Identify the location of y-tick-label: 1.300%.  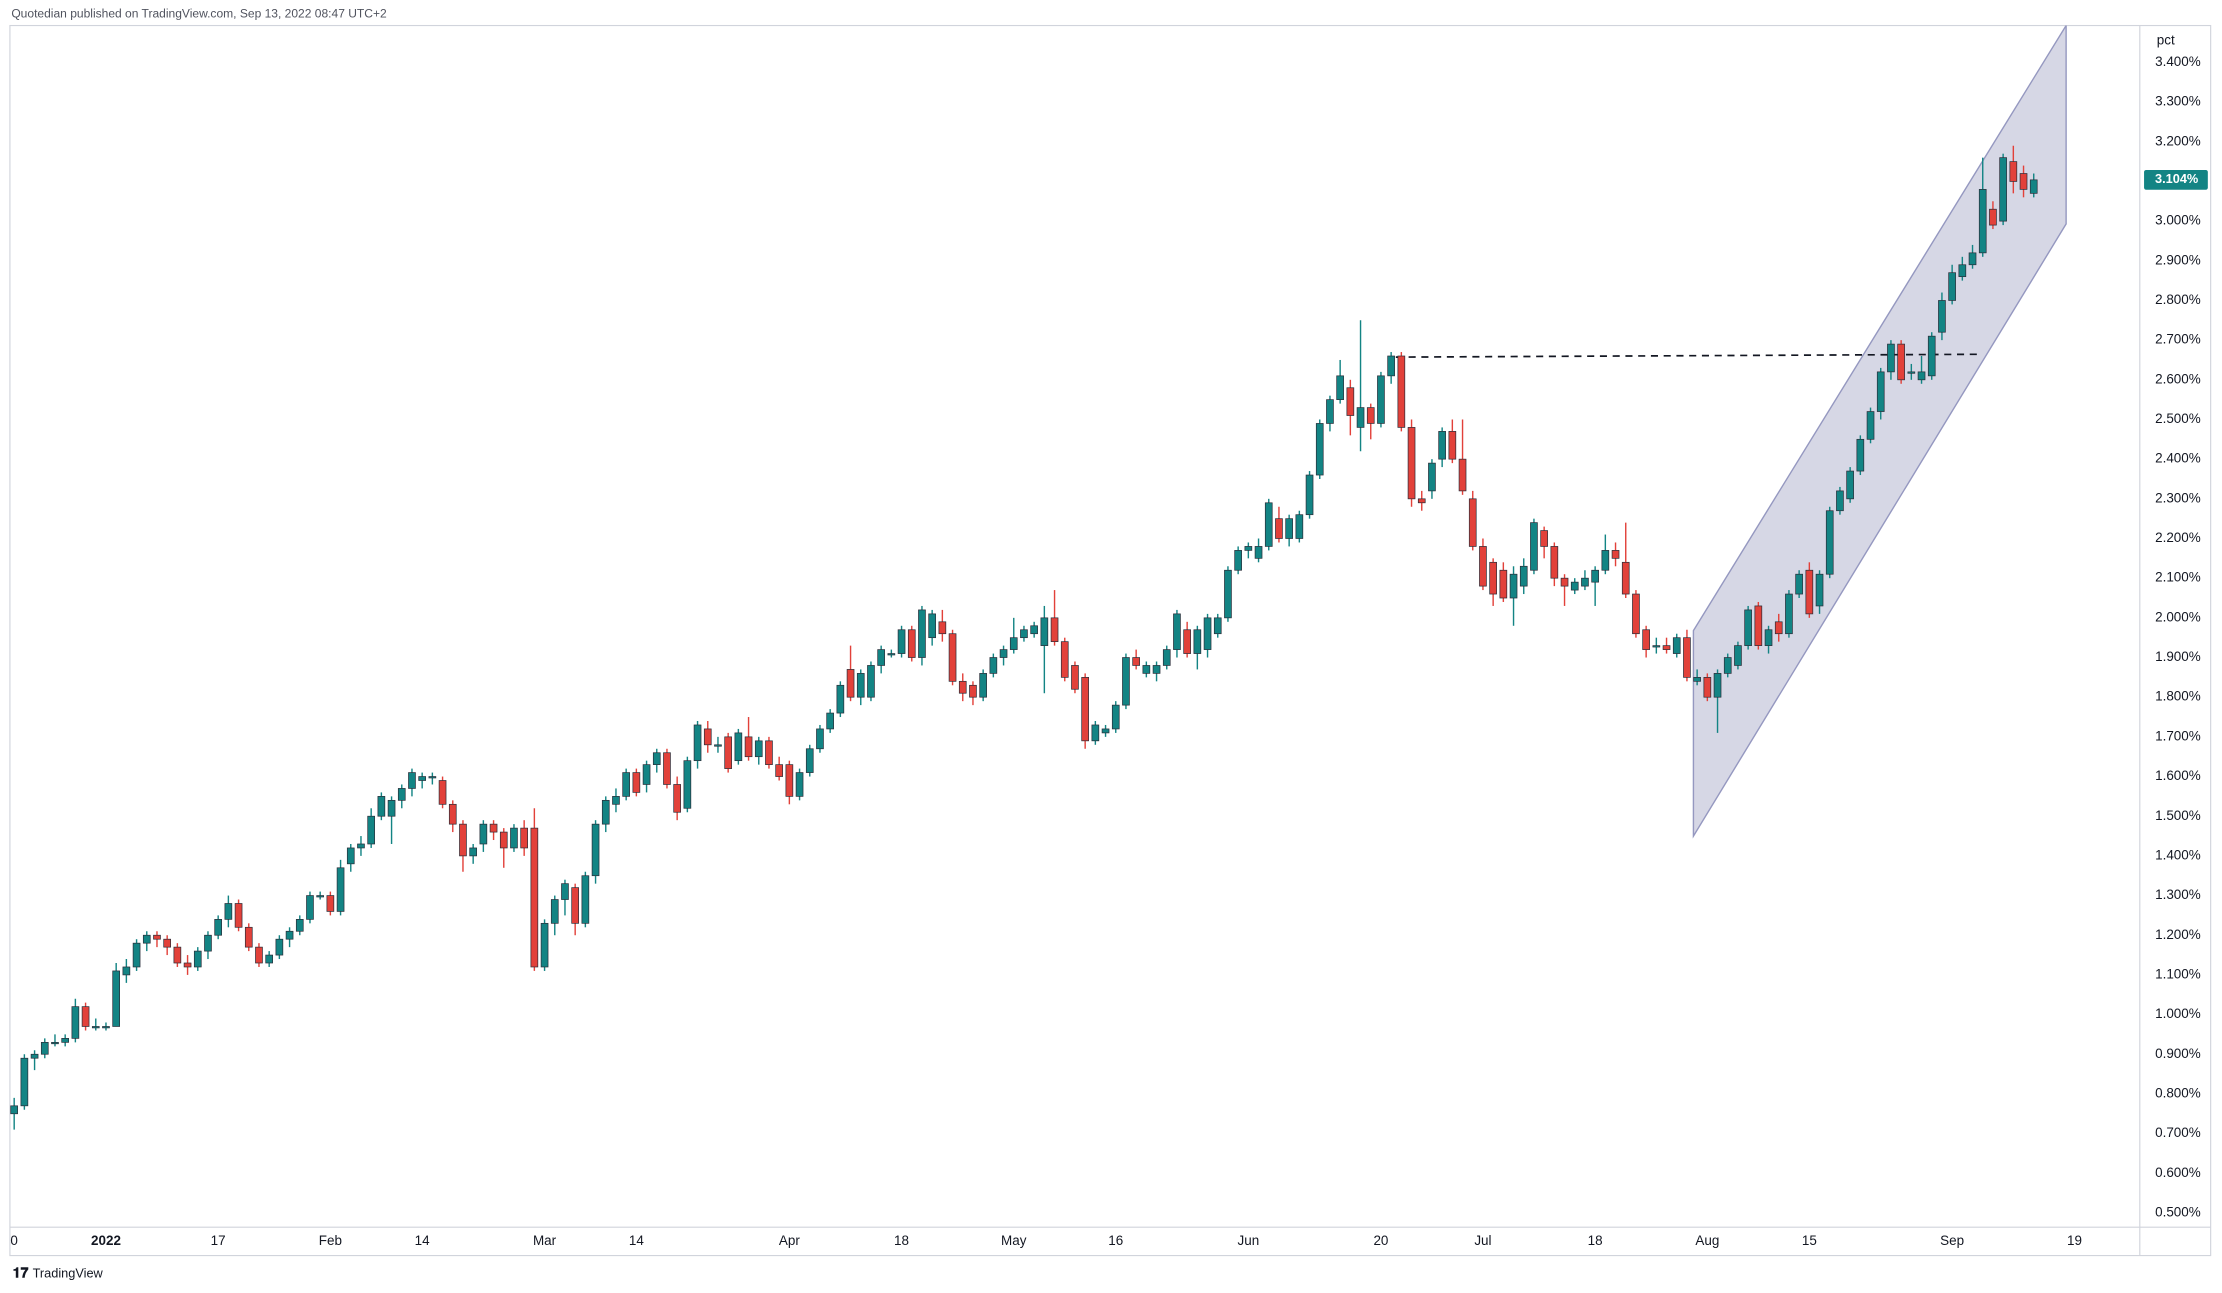
(2178, 894).